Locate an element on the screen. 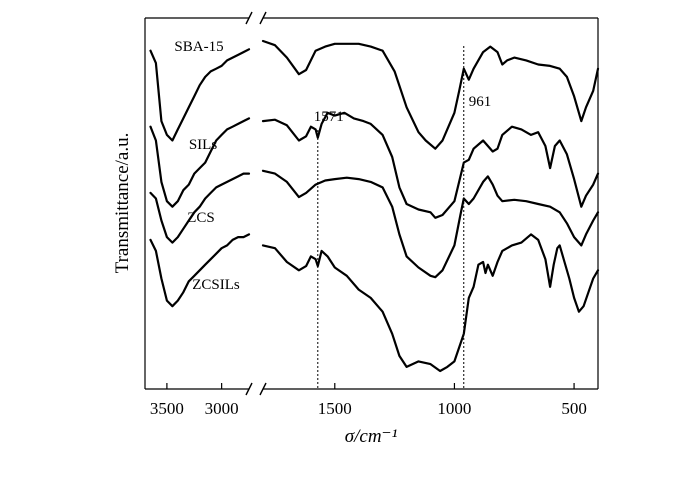 This screenshot has height=481, width=700. annotation-961: 961 is located at coordinates (480, 102).